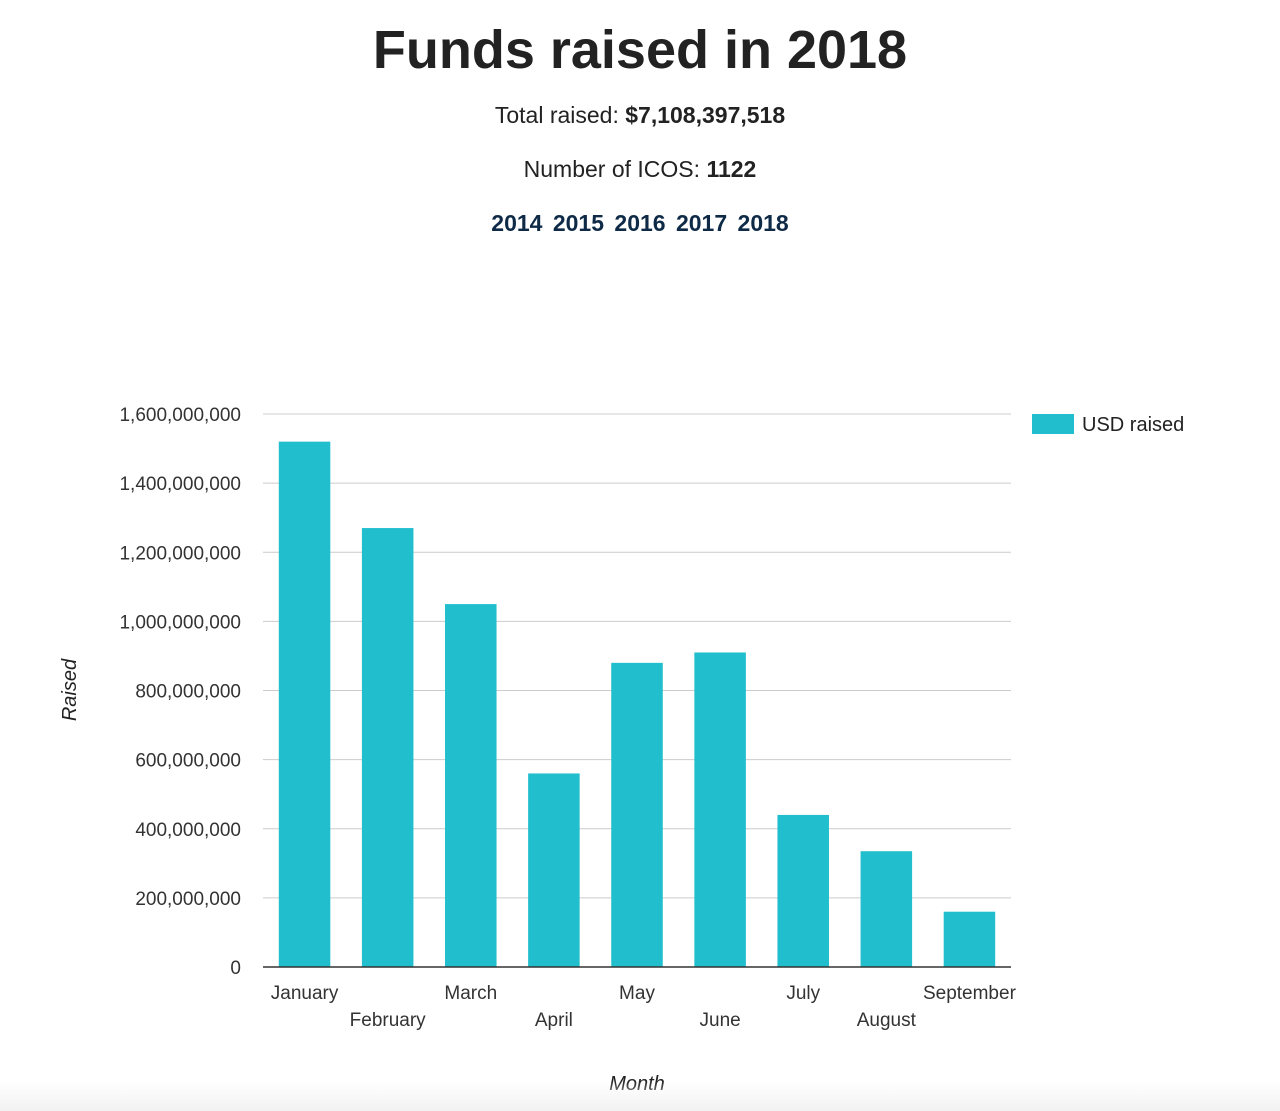  What do you see at coordinates (640, 1096) in the screenshot?
I see `bottom-fade` at bounding box center [640, 1096].